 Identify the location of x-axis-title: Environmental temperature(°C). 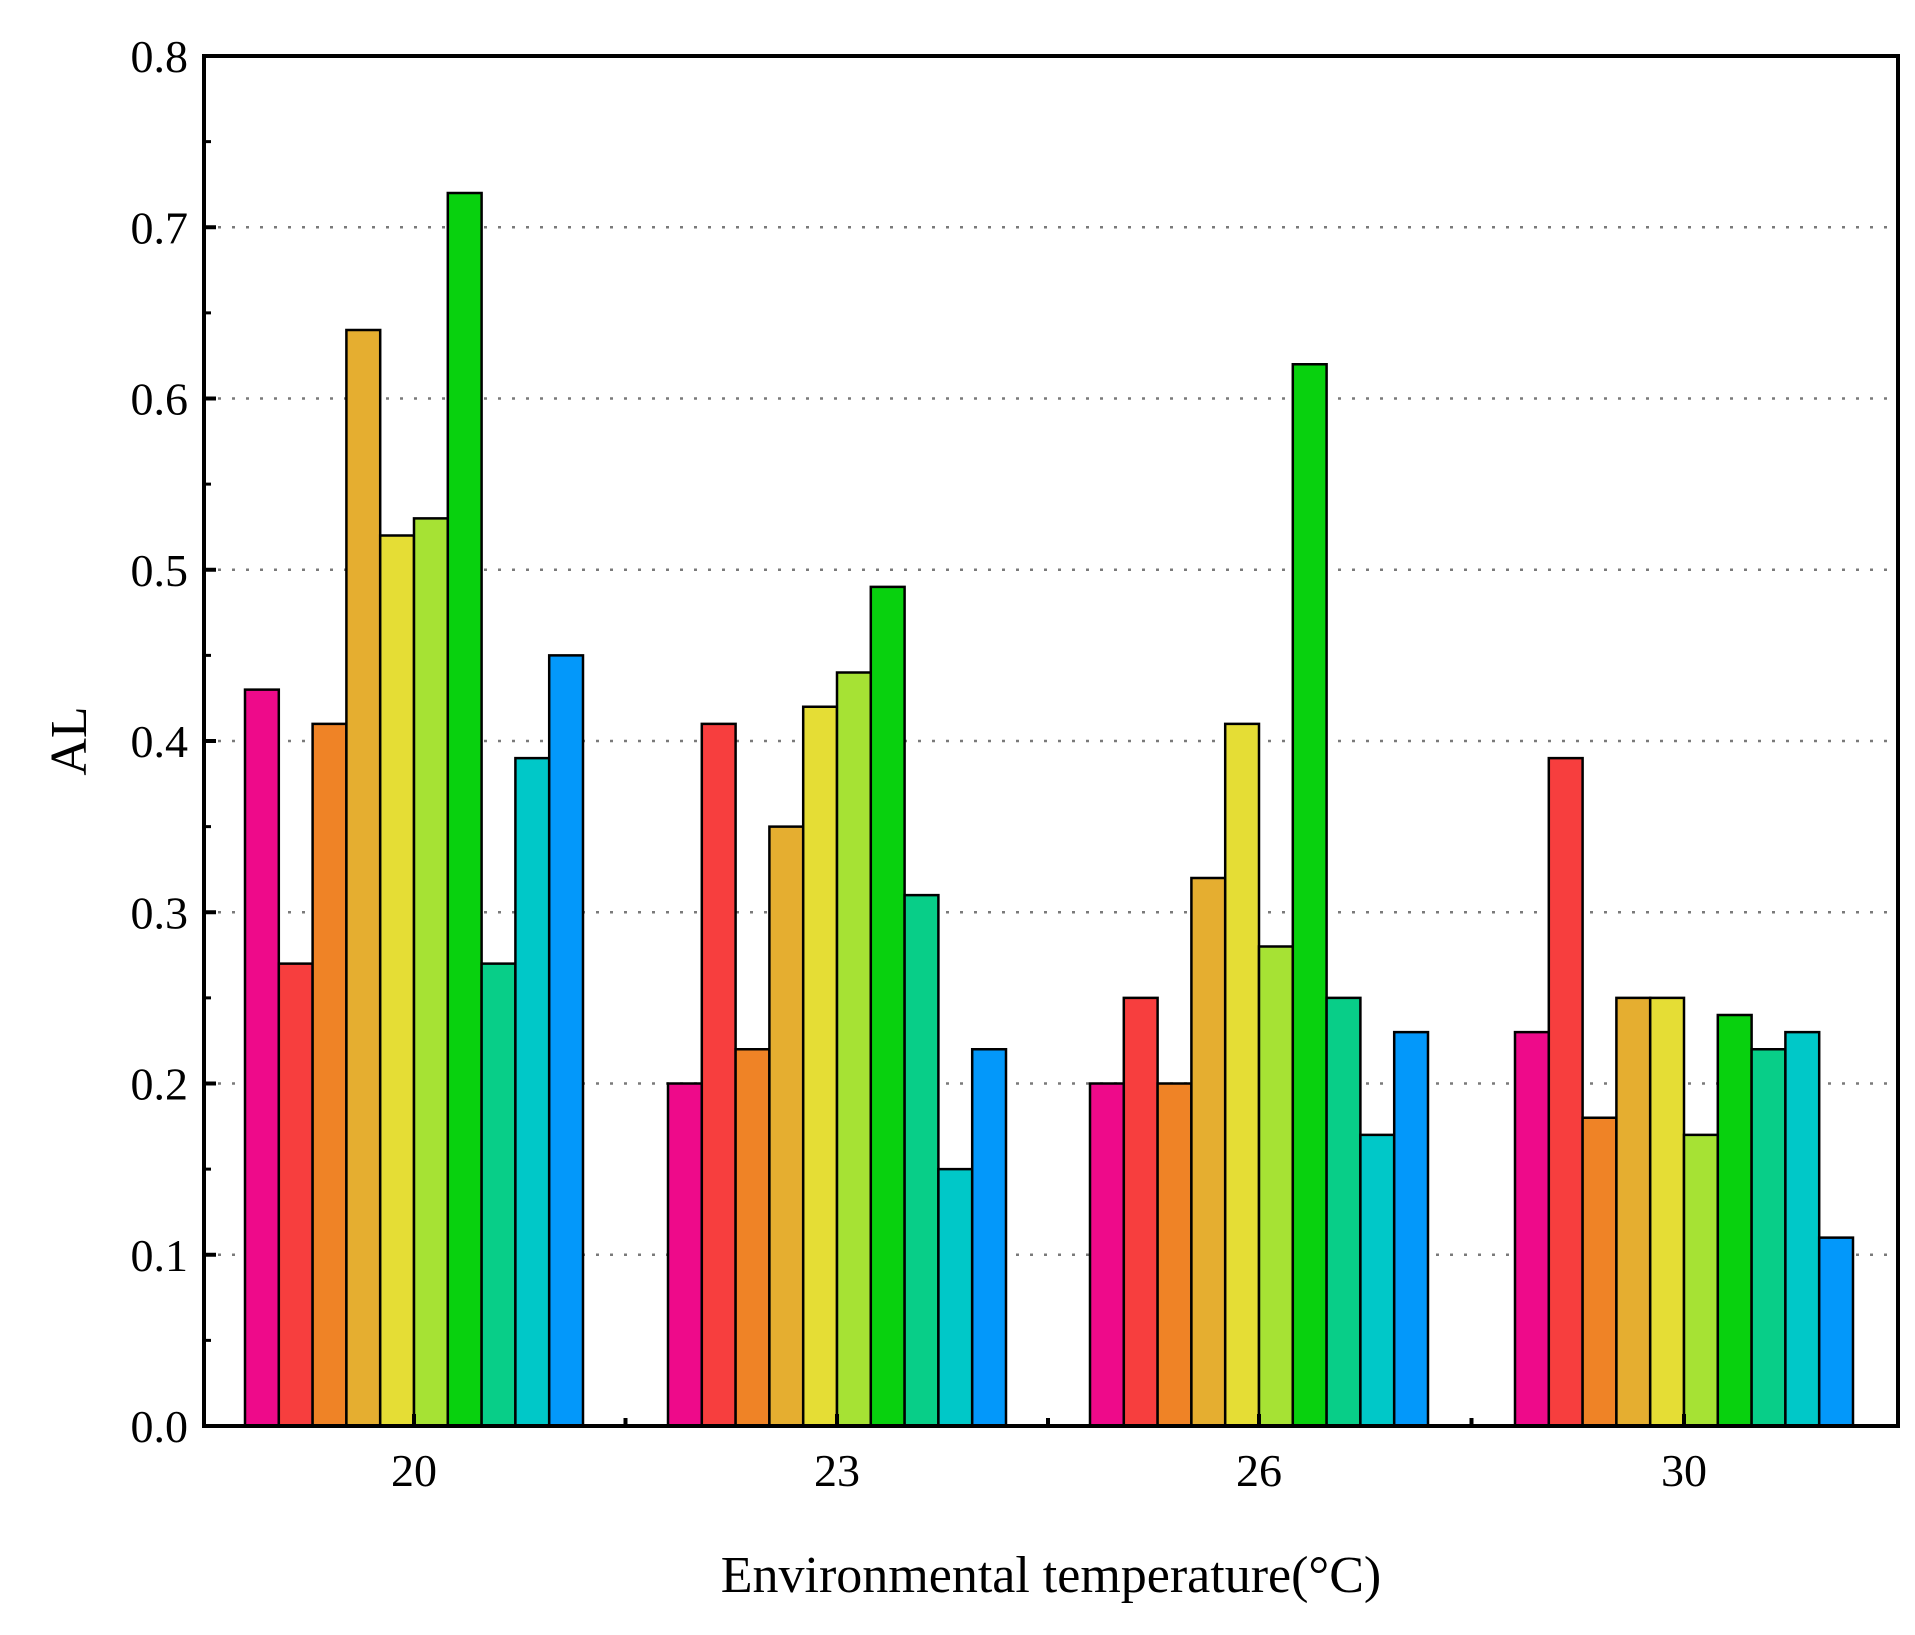
(1051, 1575).